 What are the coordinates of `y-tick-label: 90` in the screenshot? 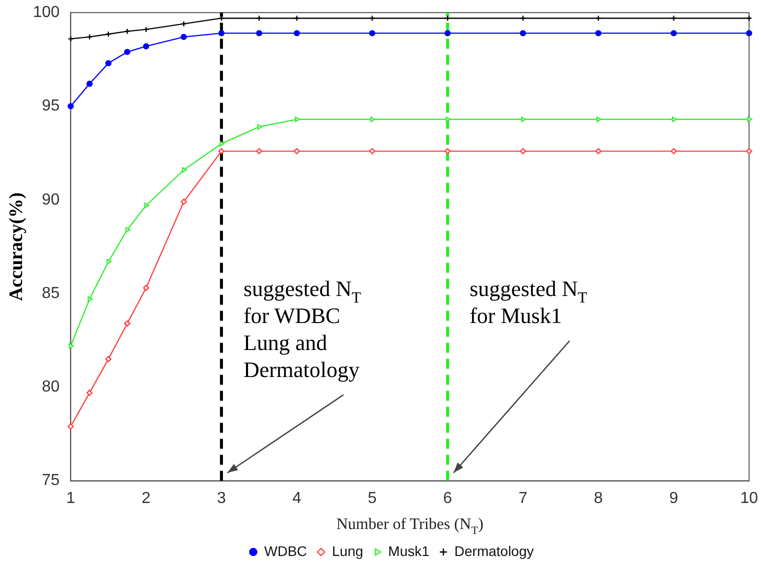 It's located at (51, 199).